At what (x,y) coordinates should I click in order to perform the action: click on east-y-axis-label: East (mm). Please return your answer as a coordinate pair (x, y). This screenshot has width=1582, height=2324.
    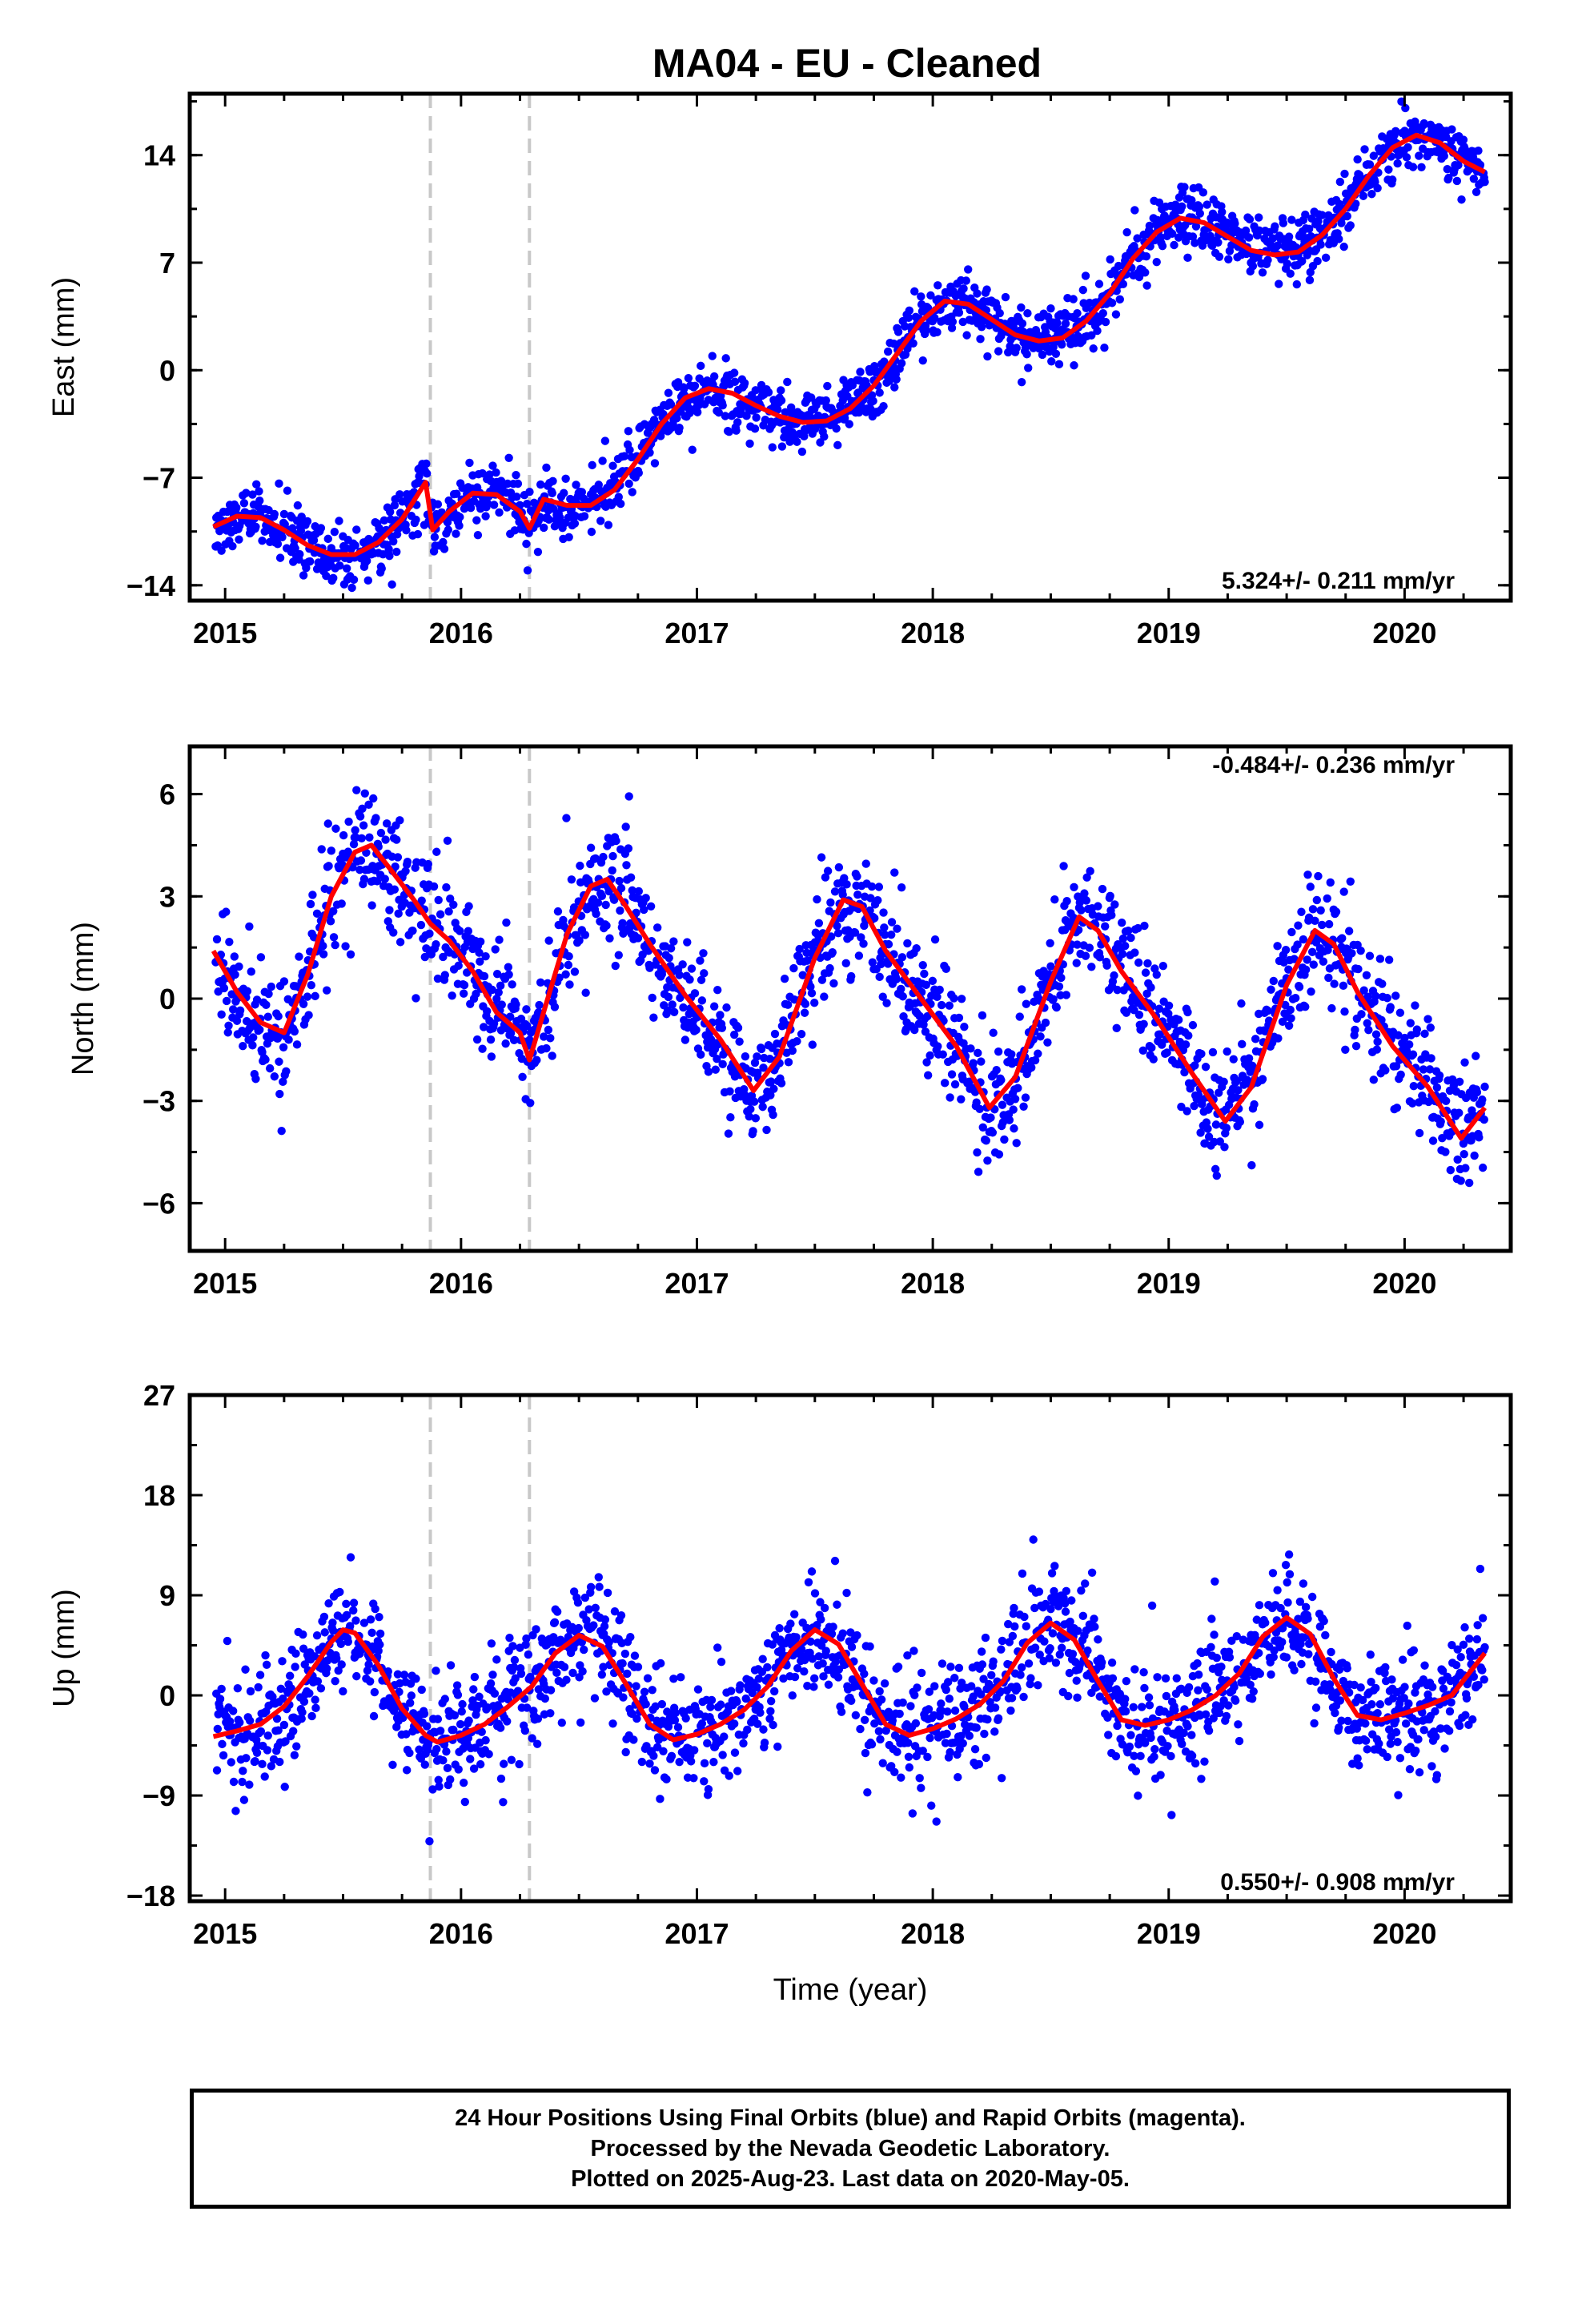
    Looking at the image, I should click on (64, 347).